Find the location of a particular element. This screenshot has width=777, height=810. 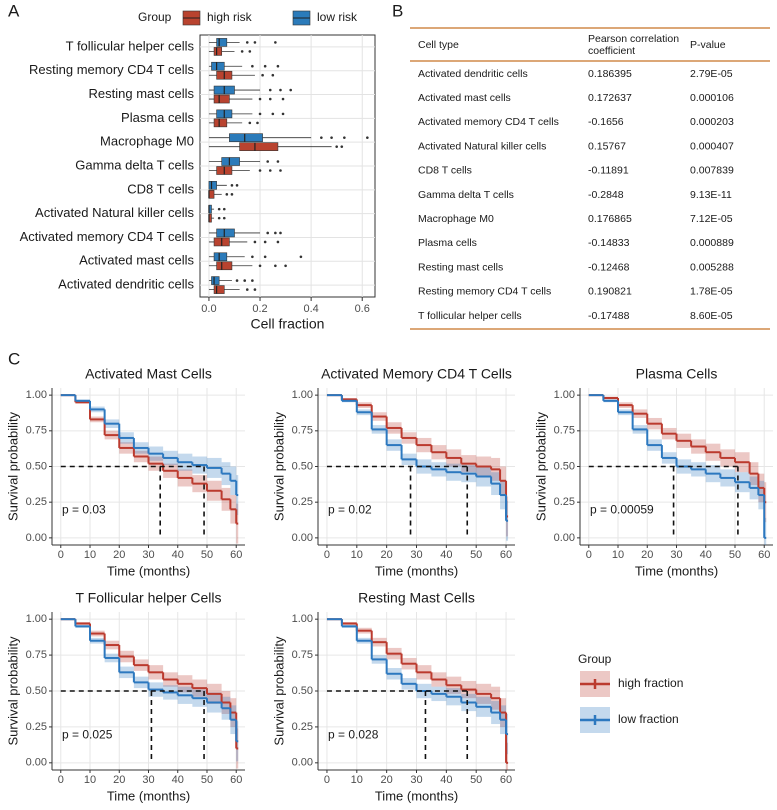

chart-title: Activated Memory CD4 T Cells is located at coordinates (416, 374).